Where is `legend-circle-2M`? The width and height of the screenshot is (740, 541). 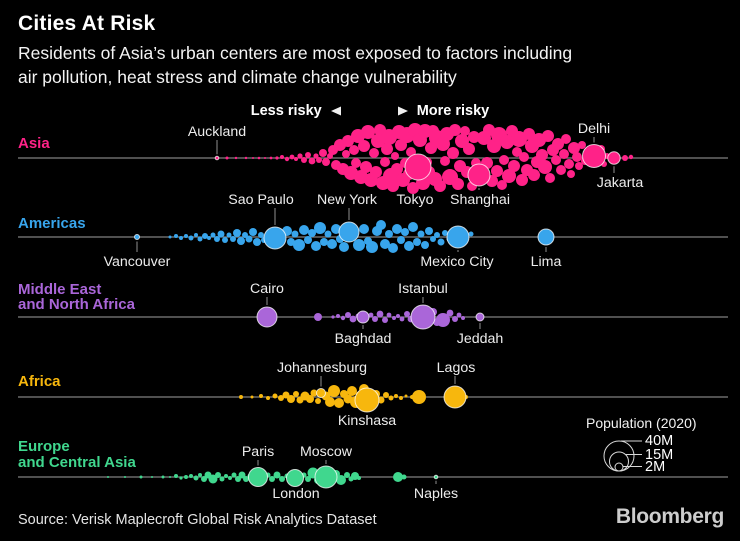 legend-circle-2M is located at coordinates (619, 467).